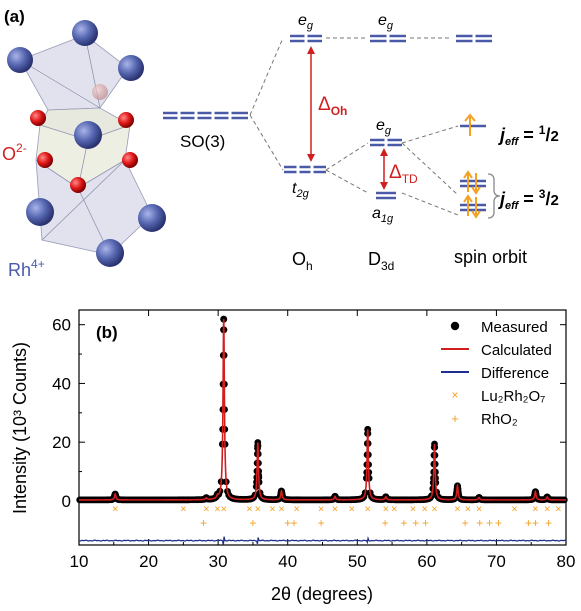  I want to click on legend-measured-marker, so click(455, 326).